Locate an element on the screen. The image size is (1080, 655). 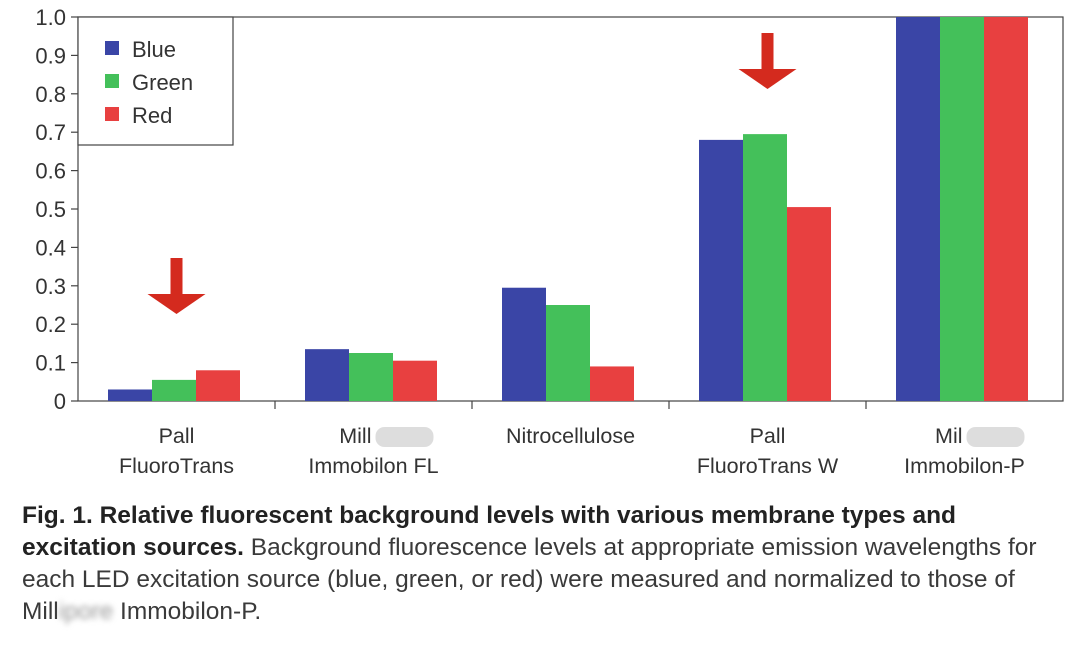
y-tick-label: 0.5 is located at coordinates (50, 209).